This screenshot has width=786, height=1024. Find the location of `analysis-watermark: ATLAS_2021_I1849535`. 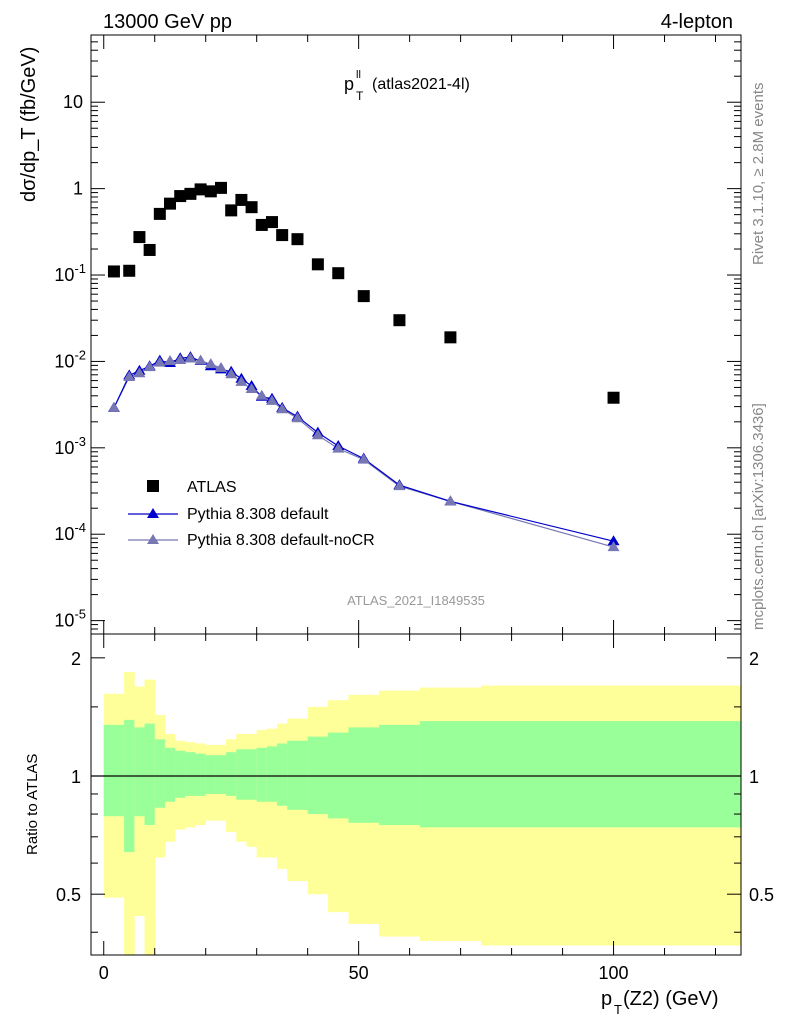

analysis-watermark: ATLAS_2021_I1849535 is located at coordinates (416, 600).